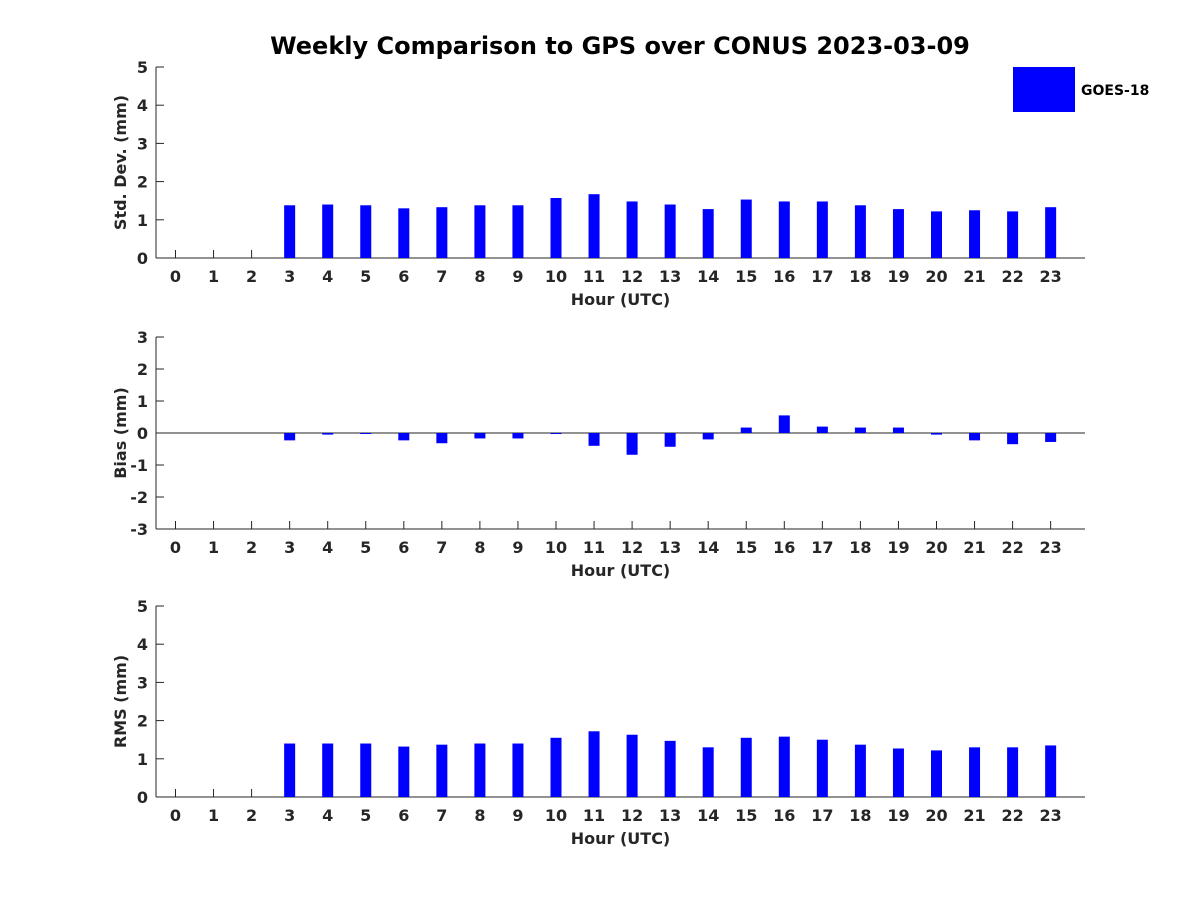  What do you see at coordinates (822, 547) in the screenshot?
I see `x-tick-label: 17` at bounding box center [822, 547].